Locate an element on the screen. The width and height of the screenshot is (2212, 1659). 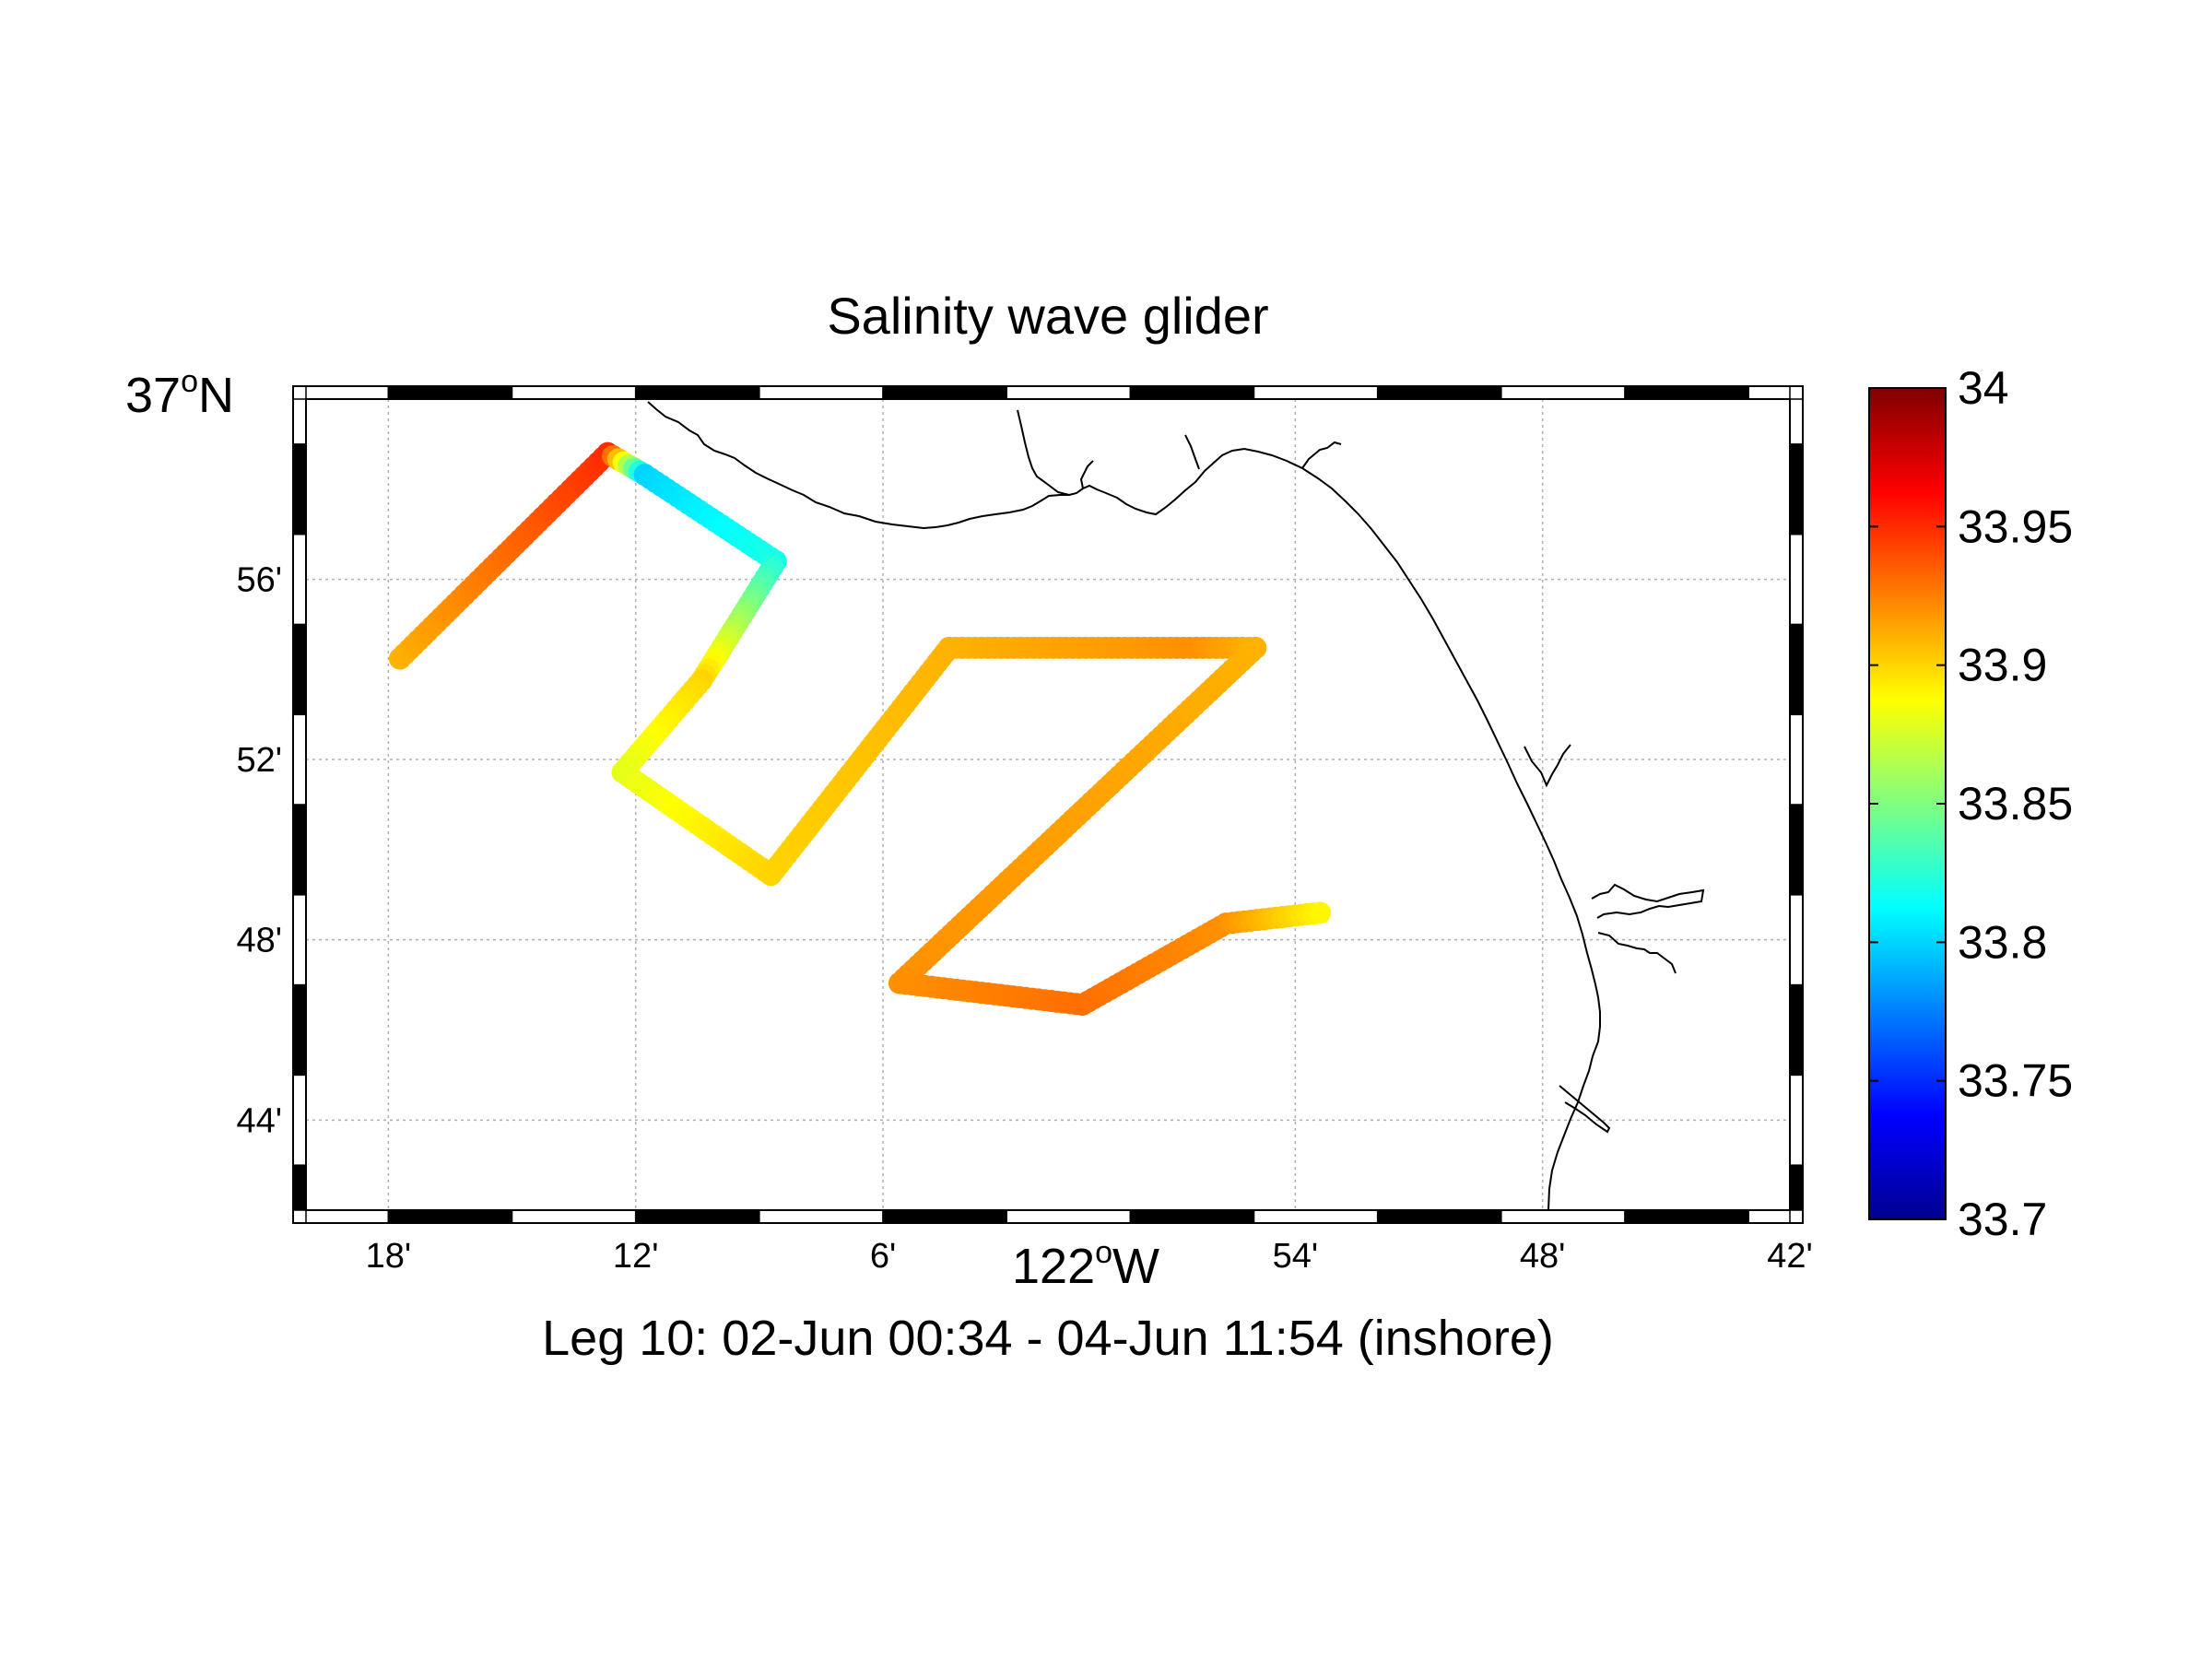
colorbar-tick-label-1: 33.95 is located at coordinates (2015, 526).